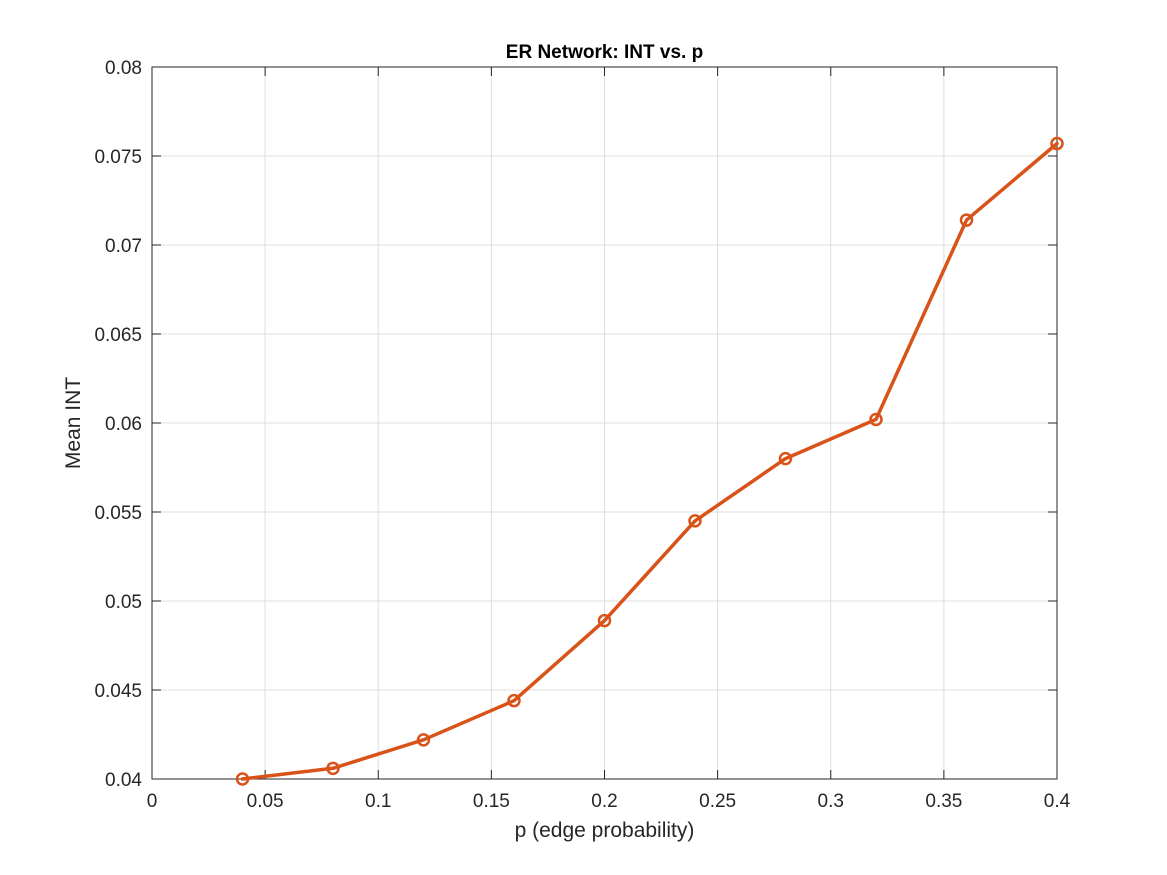  I want to click on y-axis-label: Mean INT, so click(73, 423).